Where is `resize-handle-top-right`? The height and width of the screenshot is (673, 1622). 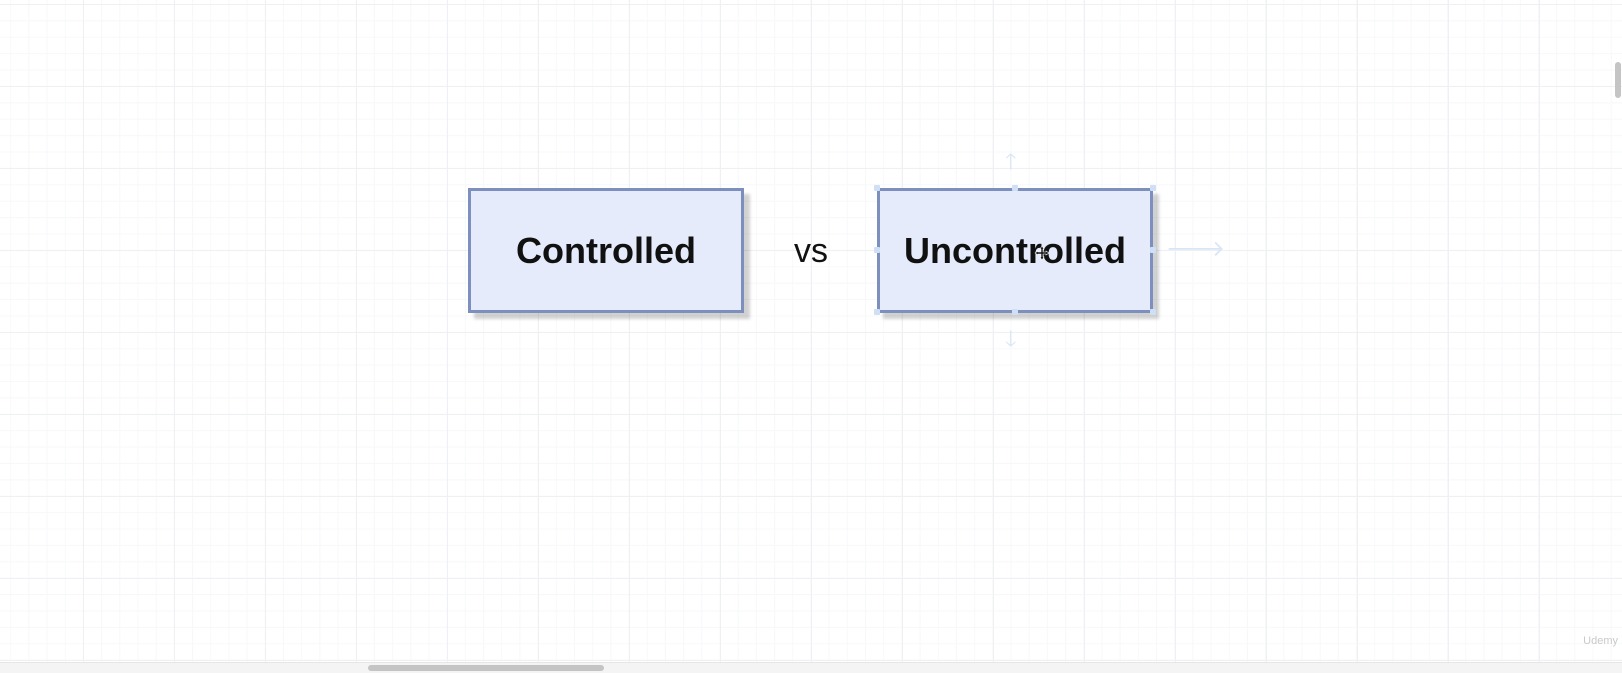 resize-handle-top-right is located at coordinates (1153, 188).